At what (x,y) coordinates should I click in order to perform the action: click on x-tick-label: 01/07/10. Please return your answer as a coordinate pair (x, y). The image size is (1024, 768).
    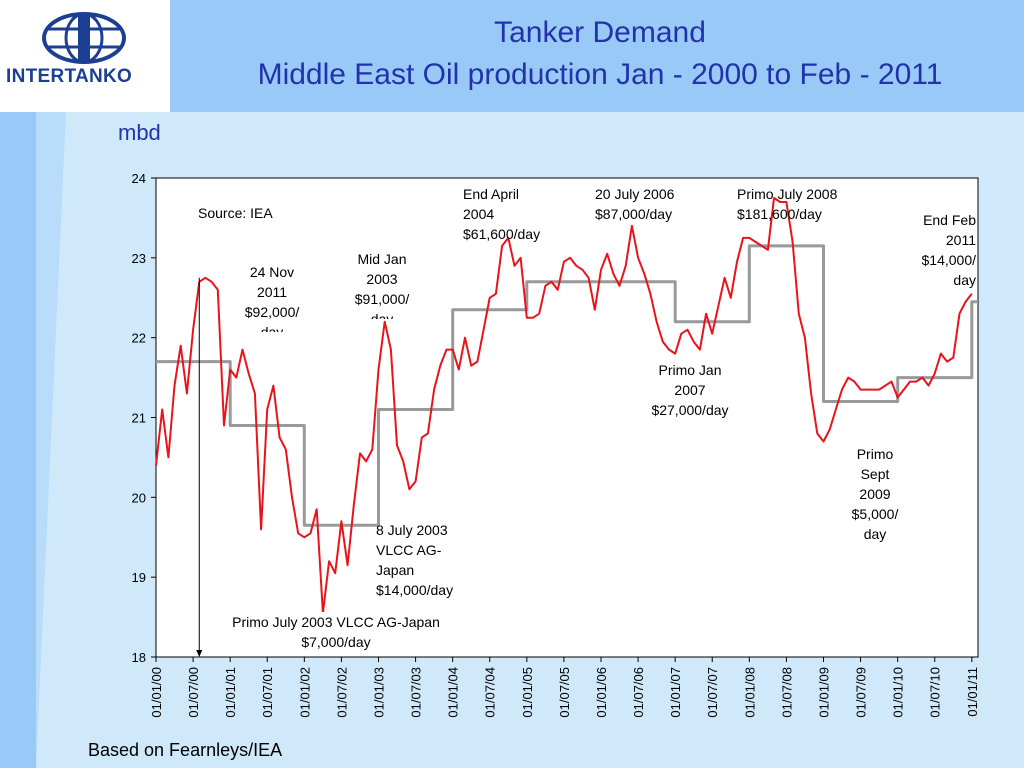
    Looking at the image, I should click on (935, 692).